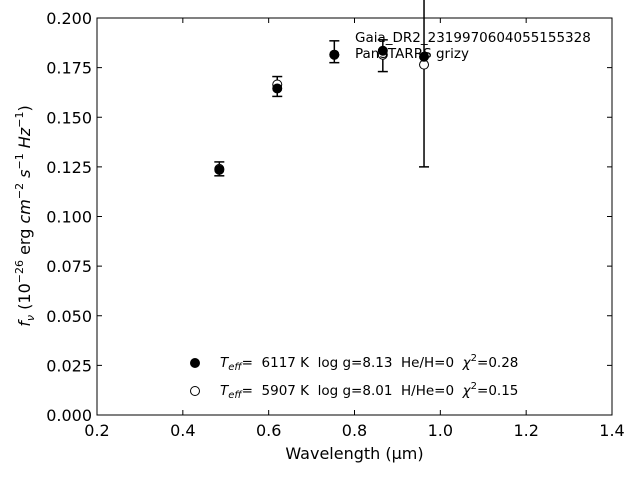  Describe the element at coordinates (69, 117) in the screenshot. I see `y-tick-label: 0.150` at that location.